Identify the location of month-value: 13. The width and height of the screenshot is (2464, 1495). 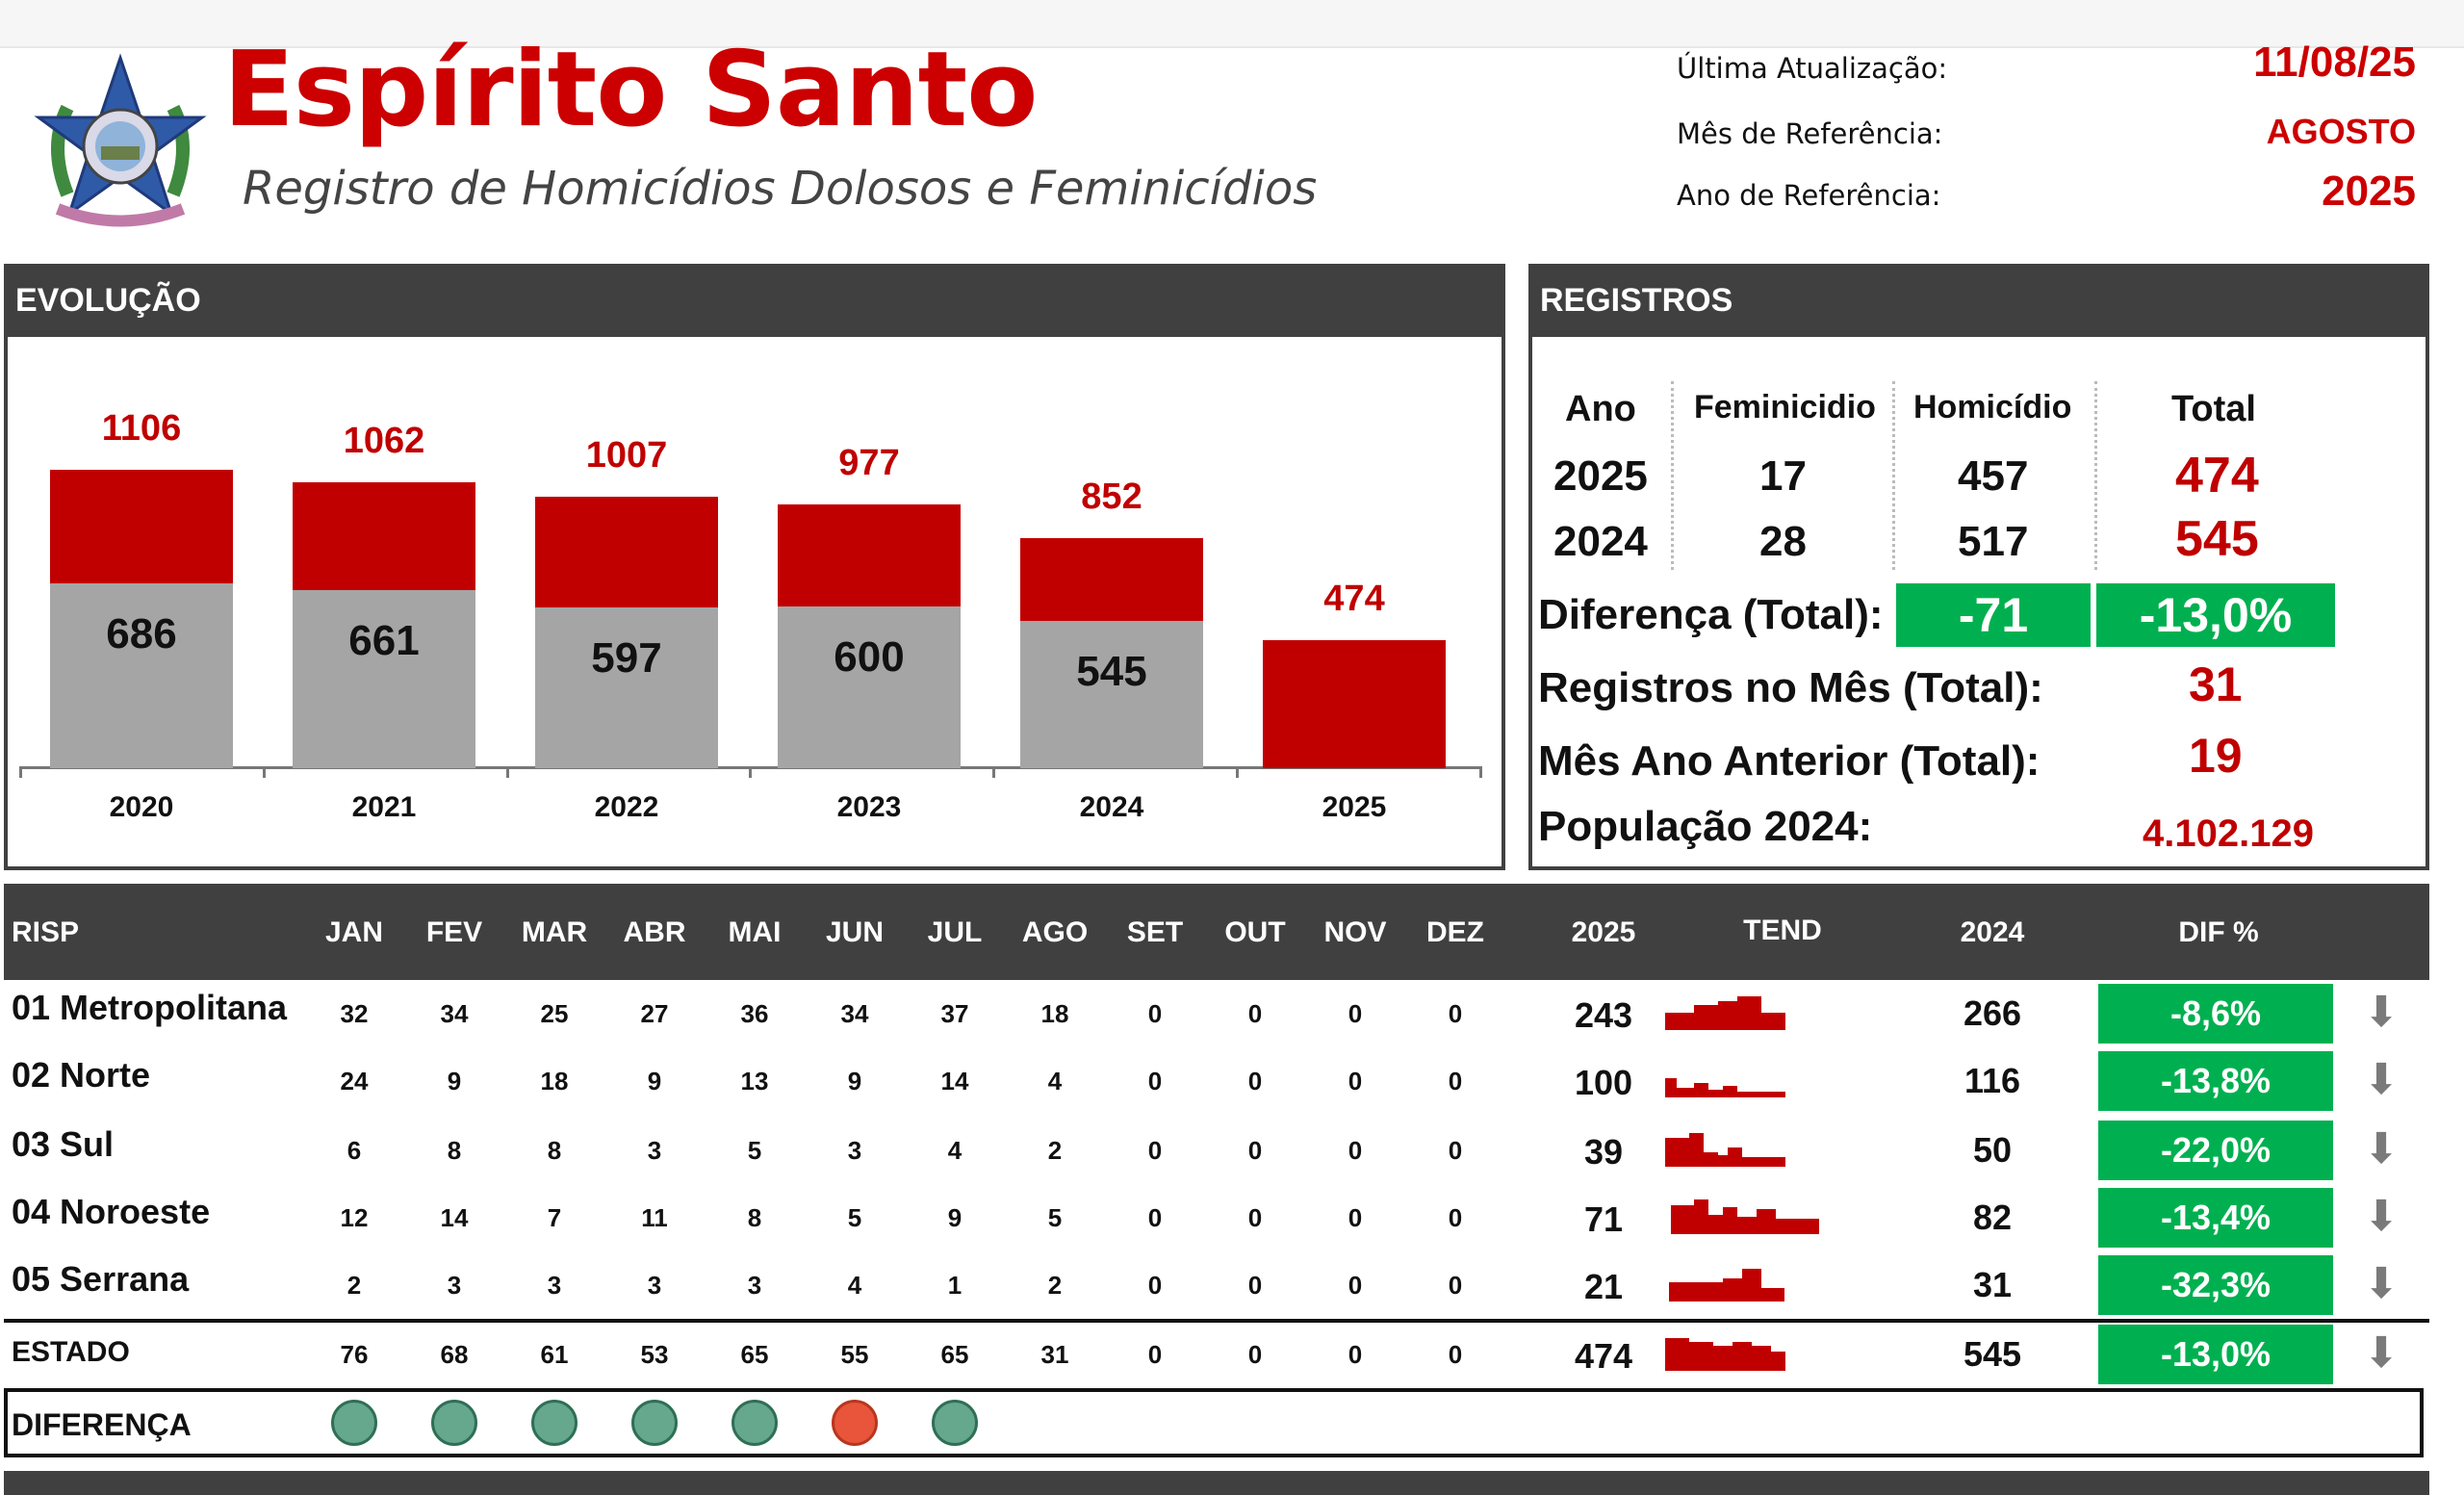
(754, 1081).